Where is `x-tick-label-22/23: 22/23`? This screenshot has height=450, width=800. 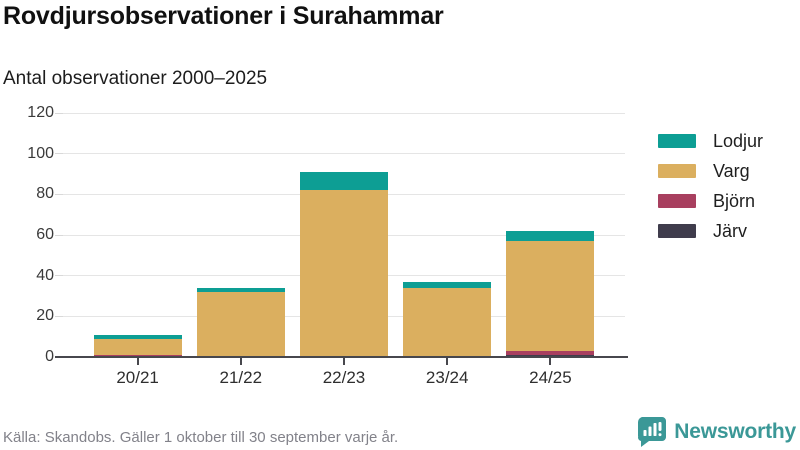
x-tick-label-22/23: 22/23 is located at coordinates (344, 377).